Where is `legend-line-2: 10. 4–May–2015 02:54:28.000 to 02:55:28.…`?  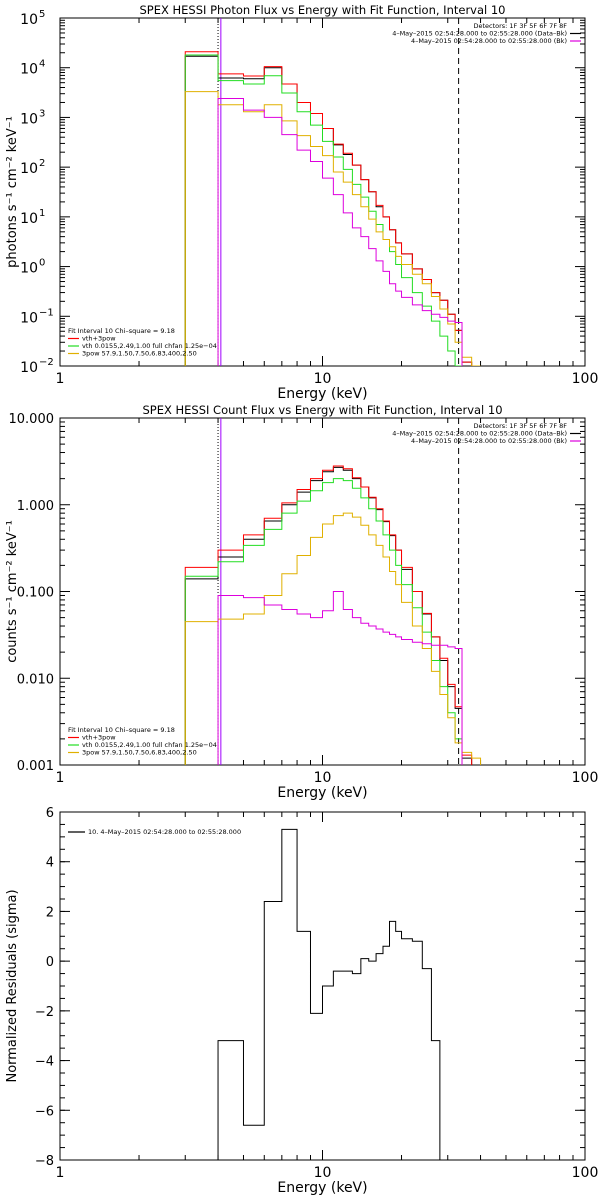
legend-line-2: 10. 4–May–2015 02:54:28.000 to 02:55:28.… is located at coordinates (164, 832).